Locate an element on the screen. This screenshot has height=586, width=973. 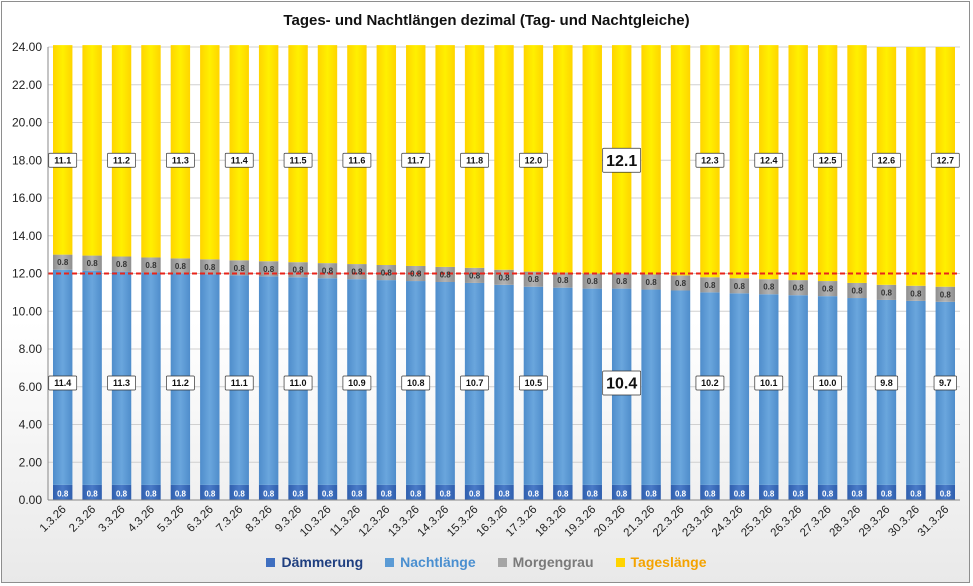
data-label: 11.6 is located at coordinates (356, 160).